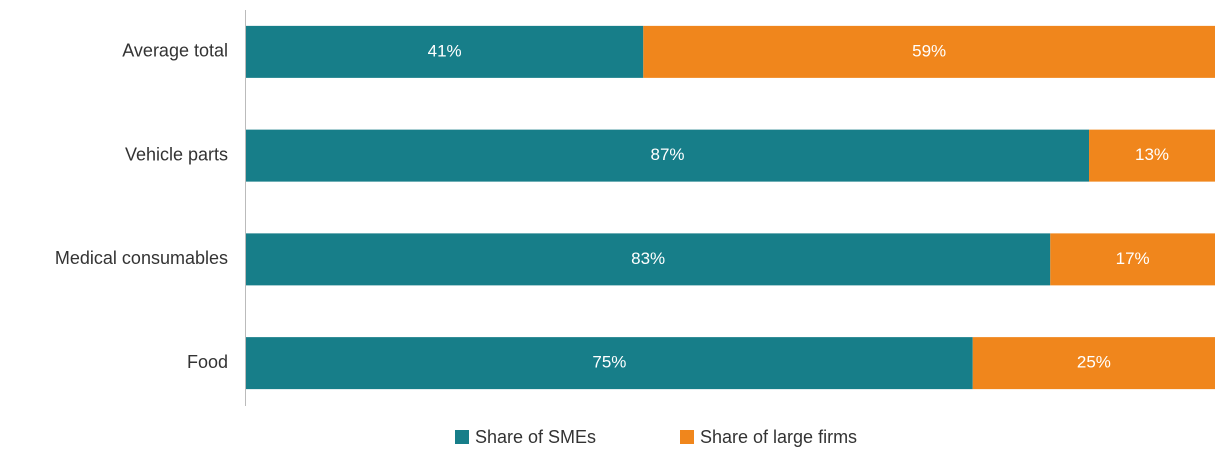  I want to click on legend-label: Share of SMEs, so click(535, 437).